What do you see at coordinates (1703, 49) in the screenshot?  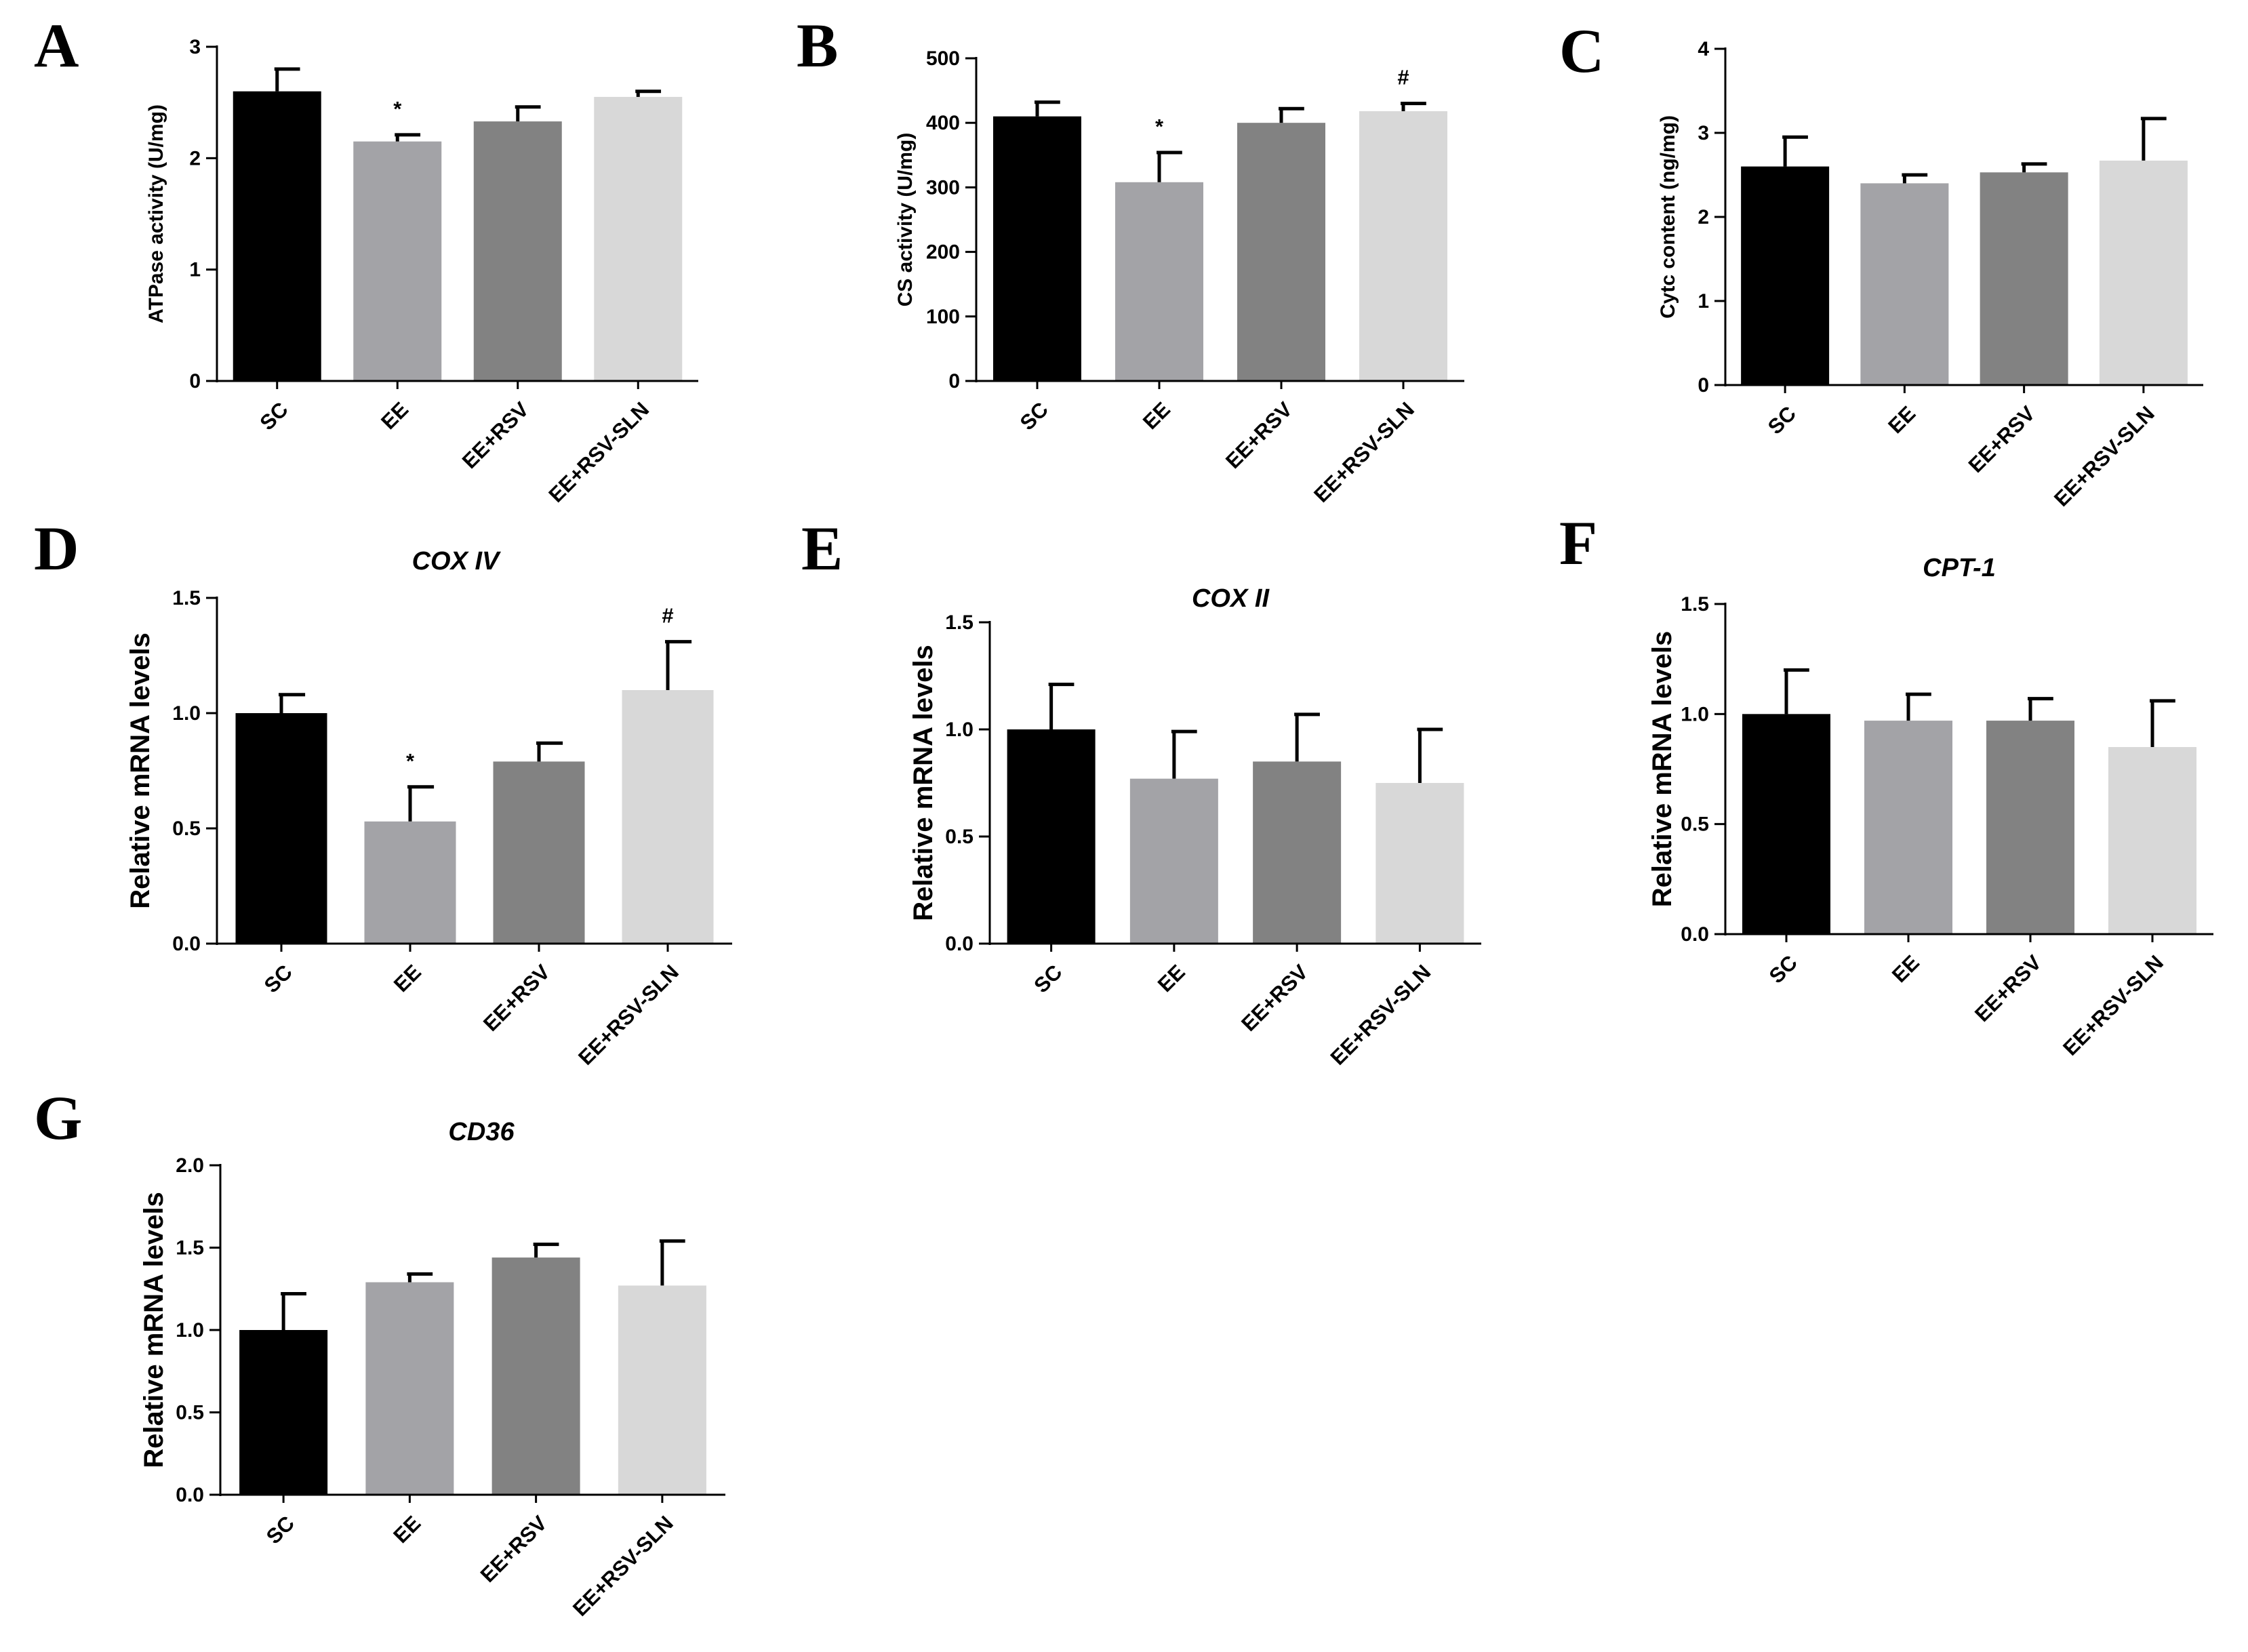 I see `y-tick-label: 4` at bounding box center [1703, 49].